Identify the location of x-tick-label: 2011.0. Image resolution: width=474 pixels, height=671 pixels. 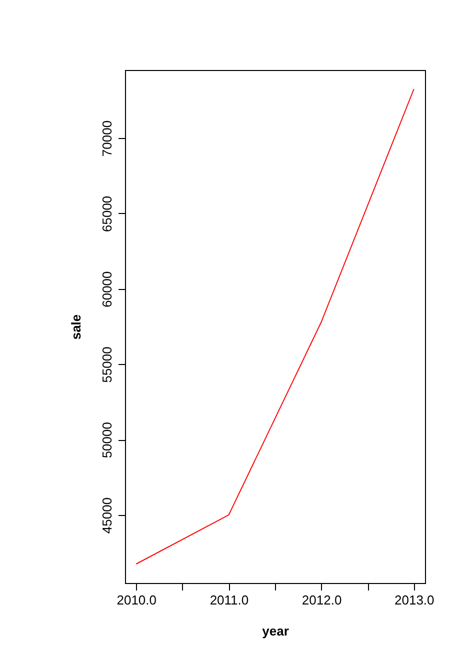
(229, 600).